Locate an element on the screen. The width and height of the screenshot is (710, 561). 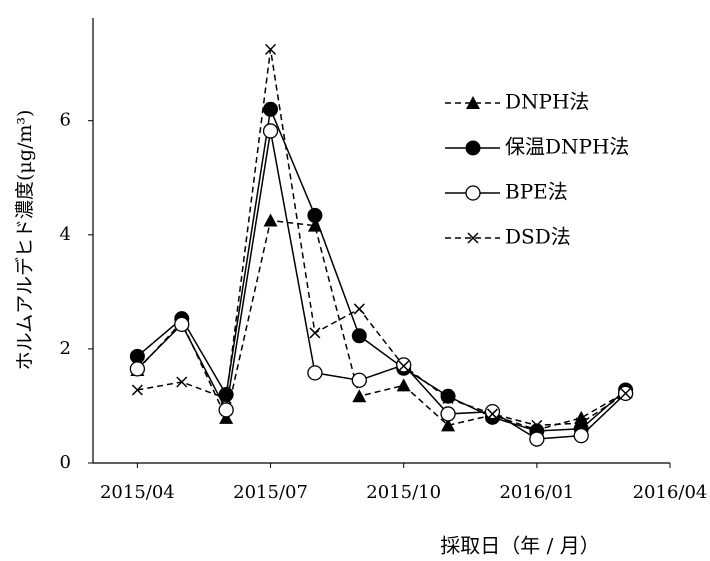
x-tick-label: 2015/07 is located at coordinates (270, 492).